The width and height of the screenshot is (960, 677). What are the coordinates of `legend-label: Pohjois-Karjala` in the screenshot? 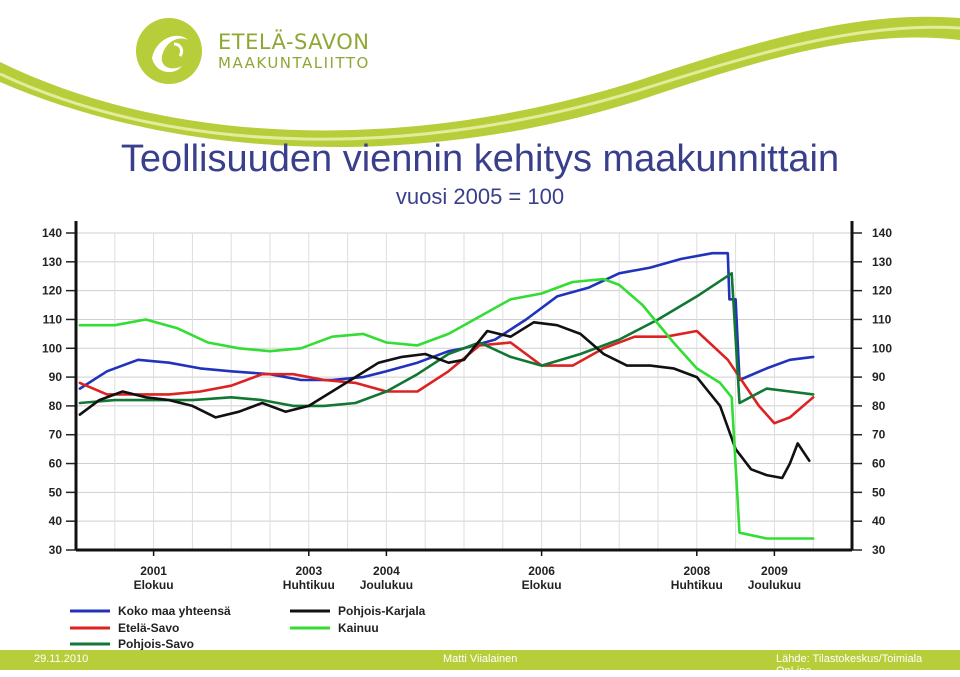 It's located at (382, 611).